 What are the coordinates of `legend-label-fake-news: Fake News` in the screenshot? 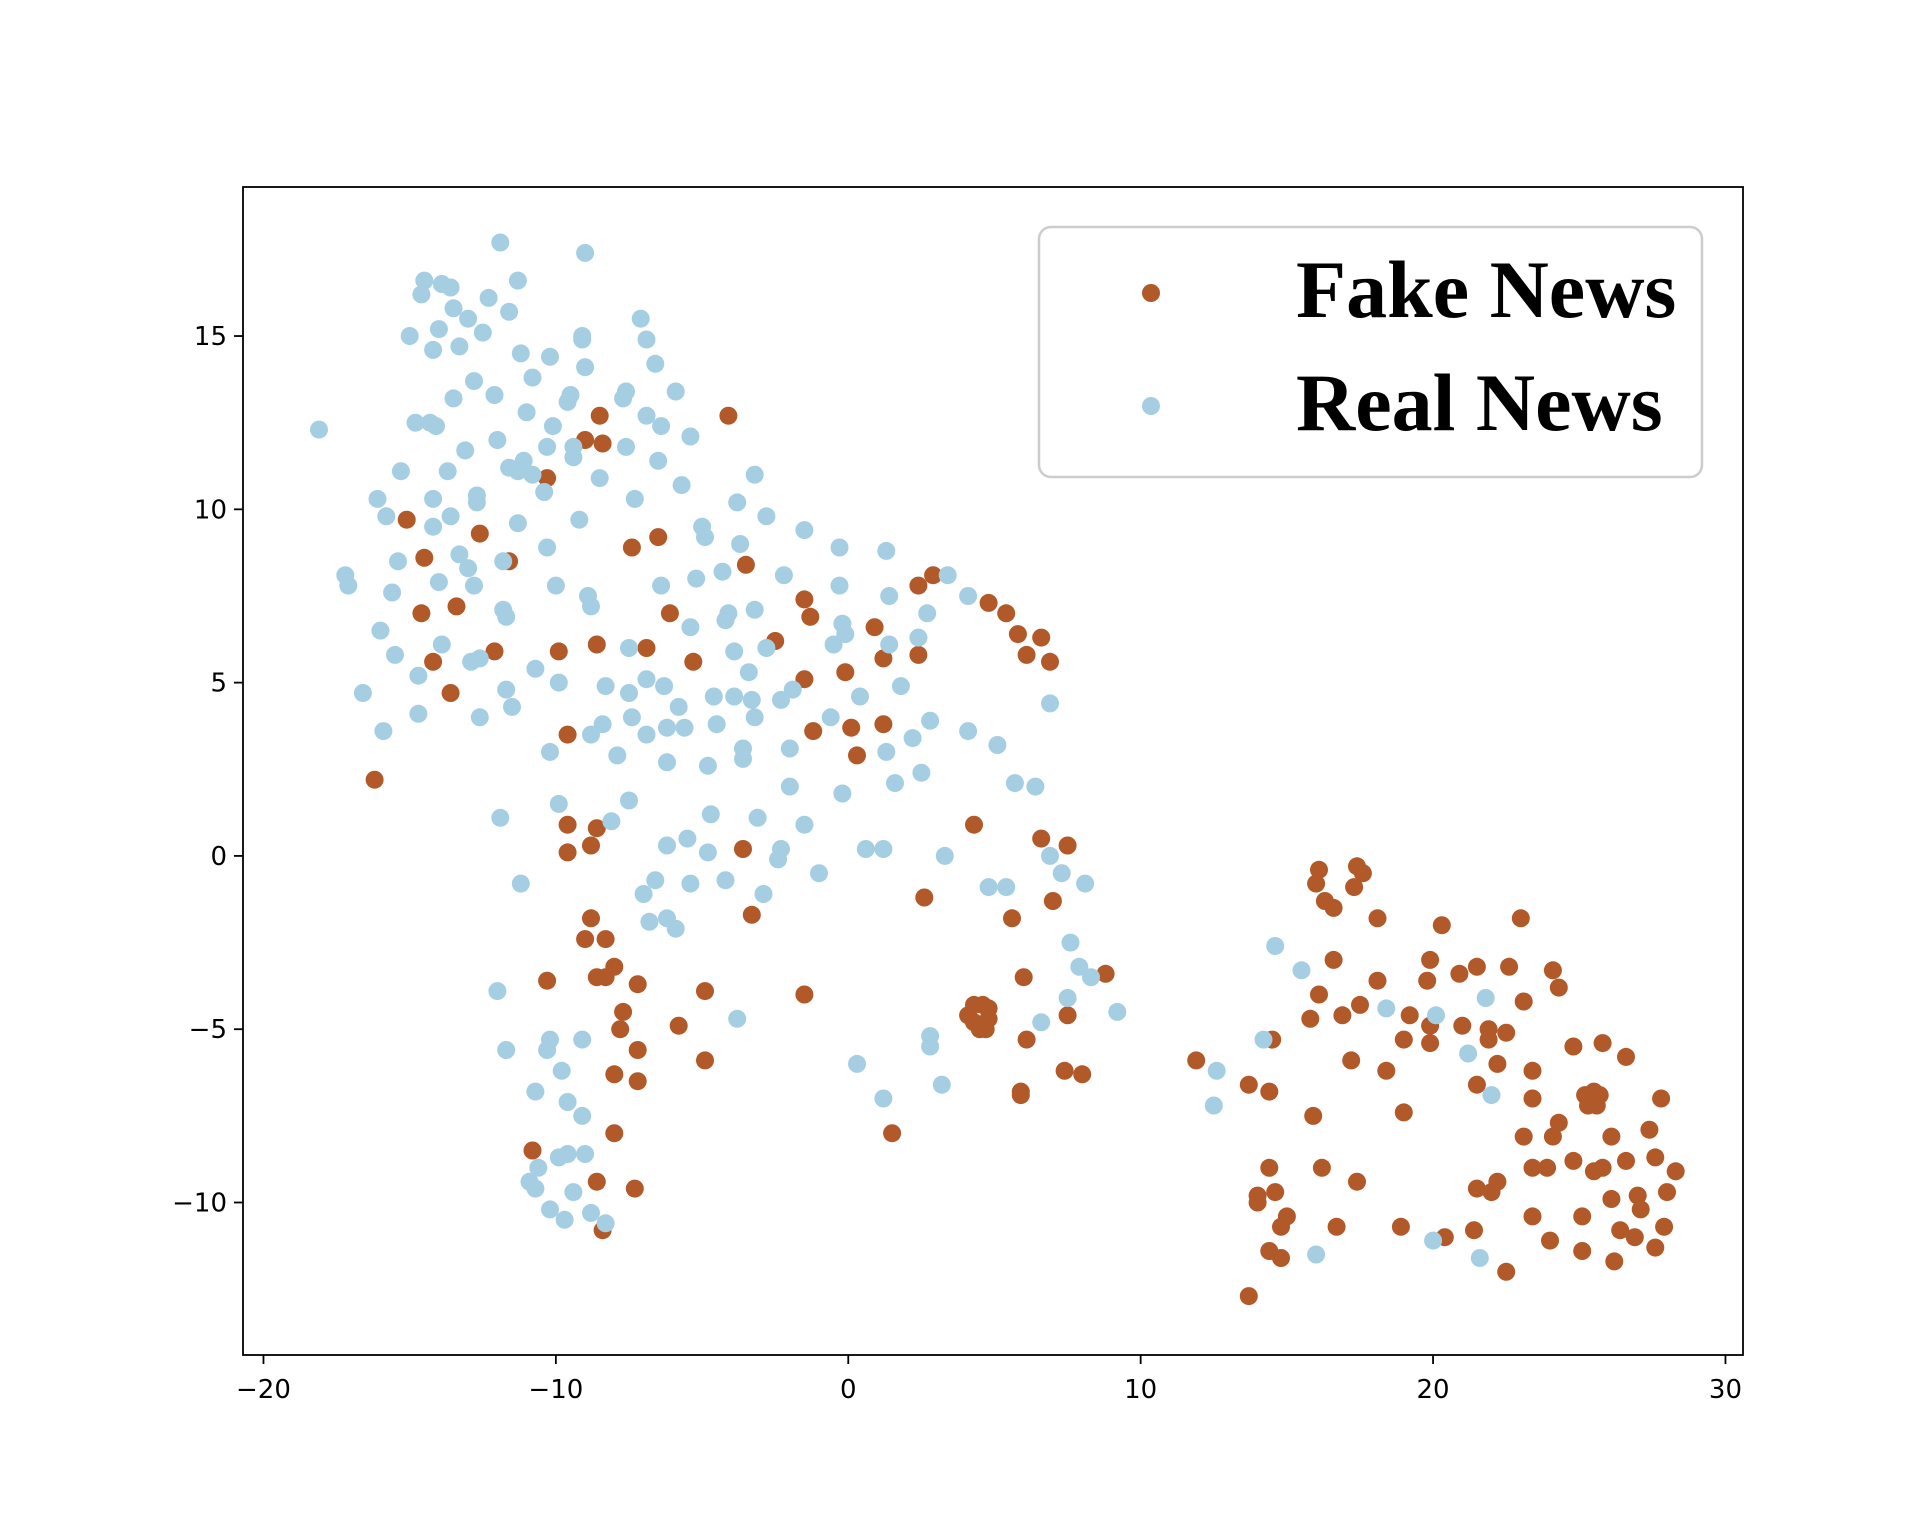 It's located at (1486, 289).